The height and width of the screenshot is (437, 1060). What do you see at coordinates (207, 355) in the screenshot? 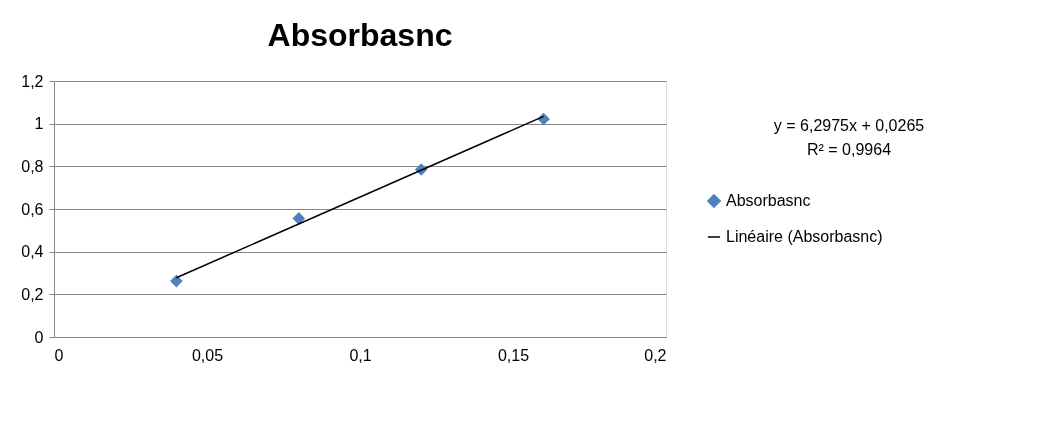
I see `x-tick-label: 0,05` at bounding box center [207, 355].